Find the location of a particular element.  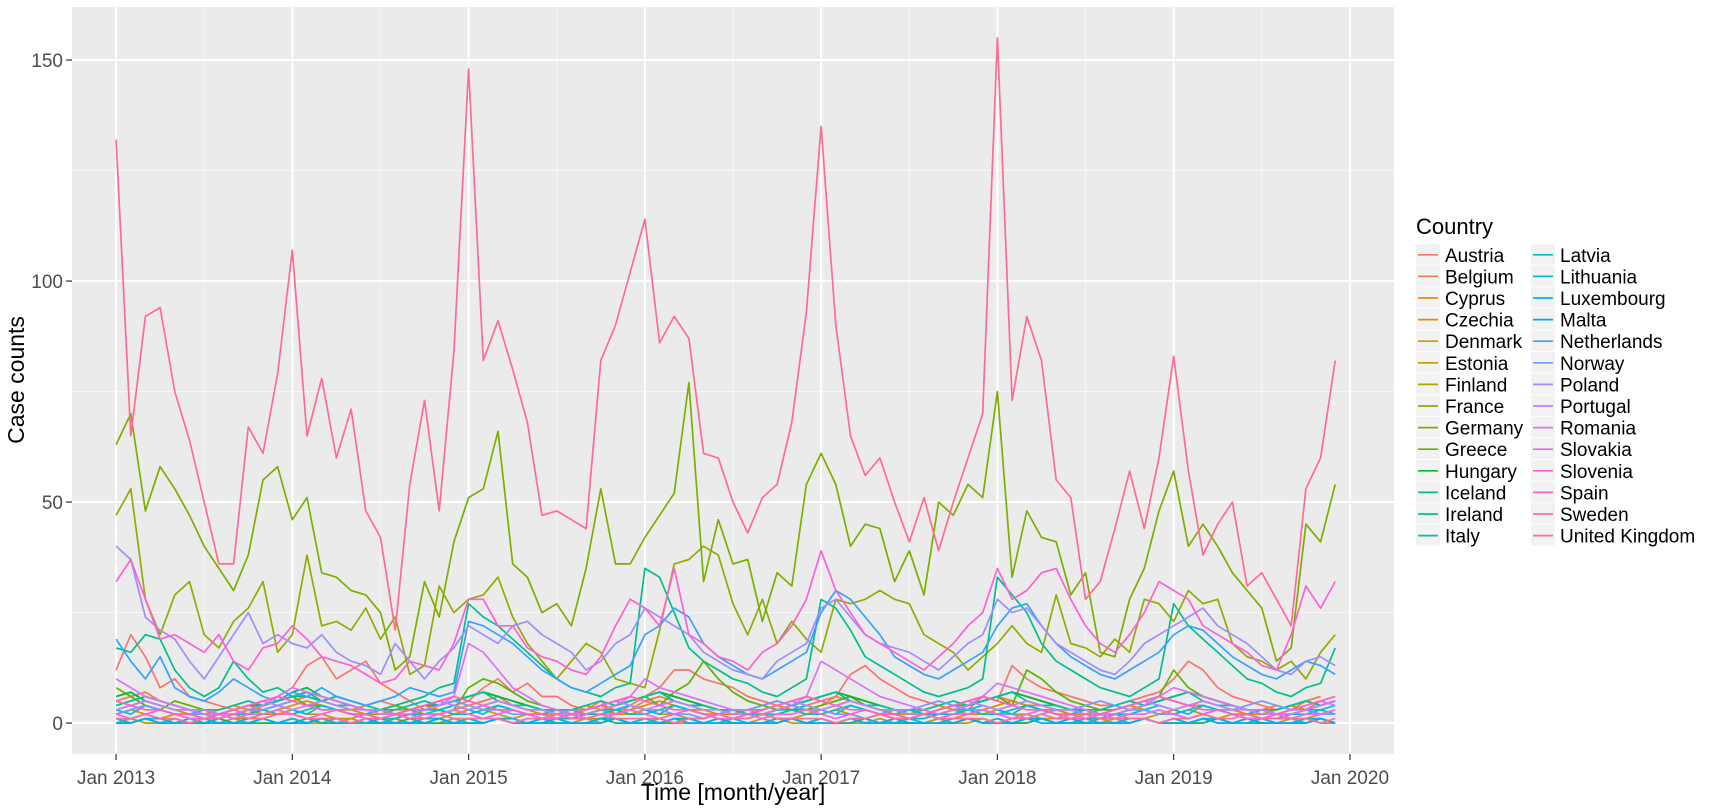

y-axis: 0 50 100 150 is located at coordinates (51, 393).